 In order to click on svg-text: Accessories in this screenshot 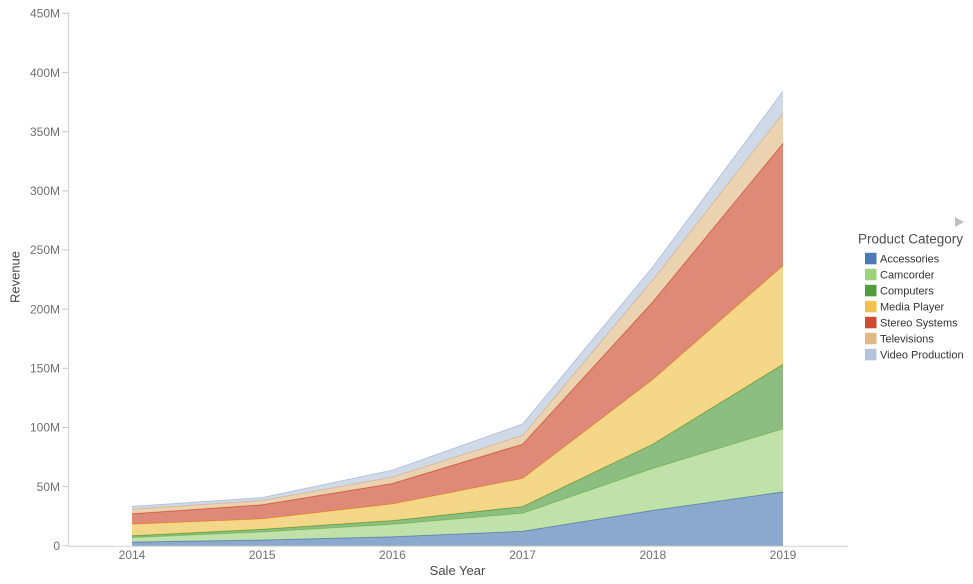, I will do `click(910, 260)`.